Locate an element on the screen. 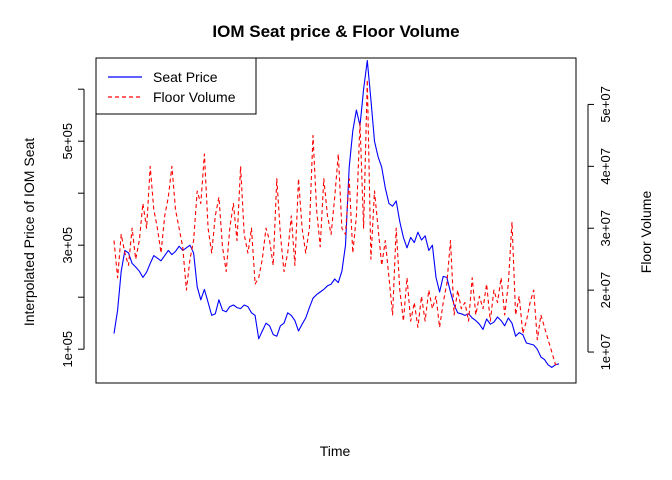  legend: Seat Price Floor Volume is located at coordinates (176, 86).